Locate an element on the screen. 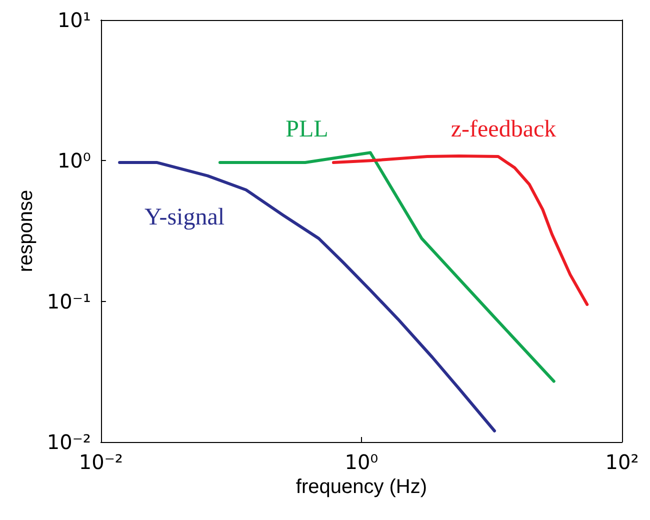 The image size is (650, 520). y-axis-title: response is located at coordinates (26, 231).